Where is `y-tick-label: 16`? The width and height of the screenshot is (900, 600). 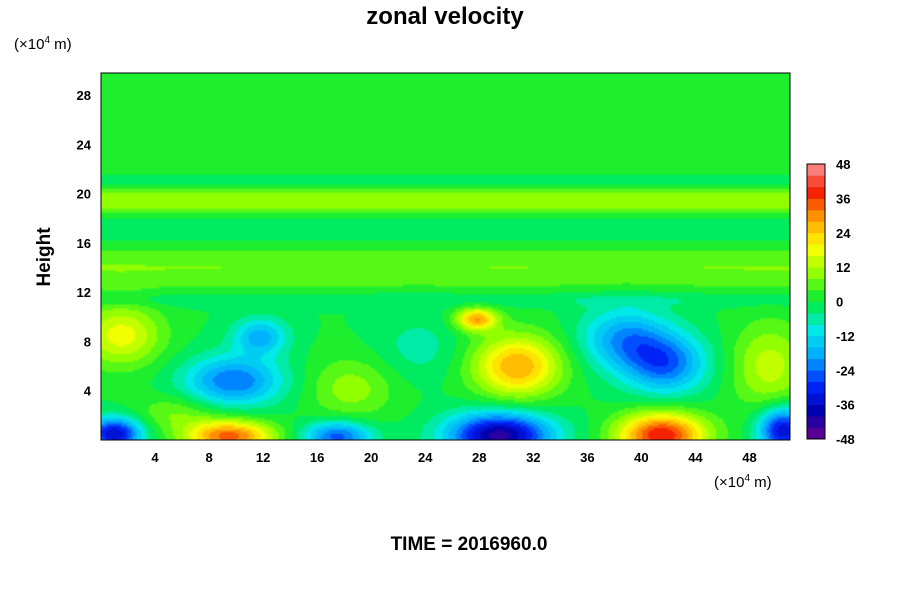
y-tick-label: 16 is located at coordinates (84, 243).